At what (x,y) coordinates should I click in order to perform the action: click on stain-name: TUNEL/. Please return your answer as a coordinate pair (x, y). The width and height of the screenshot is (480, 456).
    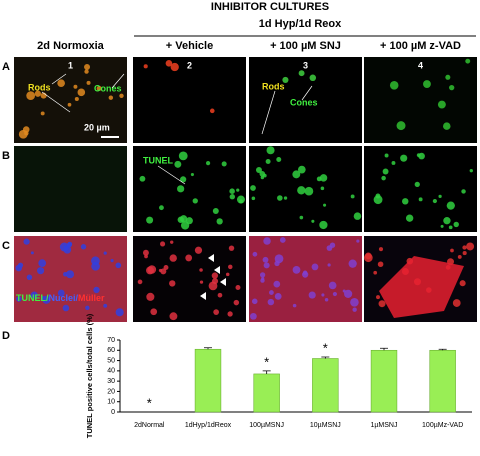
    Looking at the image, I should click on (32, 298).